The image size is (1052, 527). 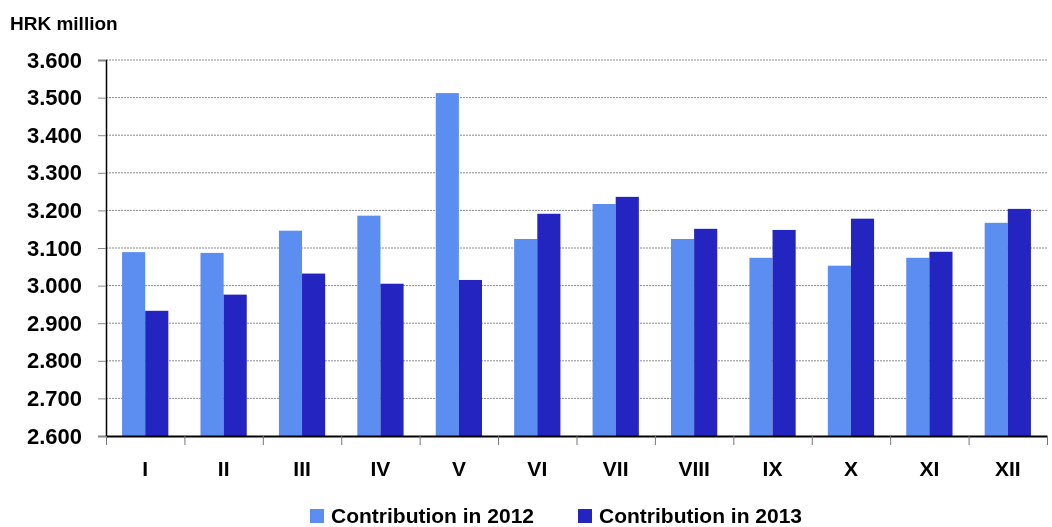 I want to click on x-tick-label: I, so click(x=145, y=468).